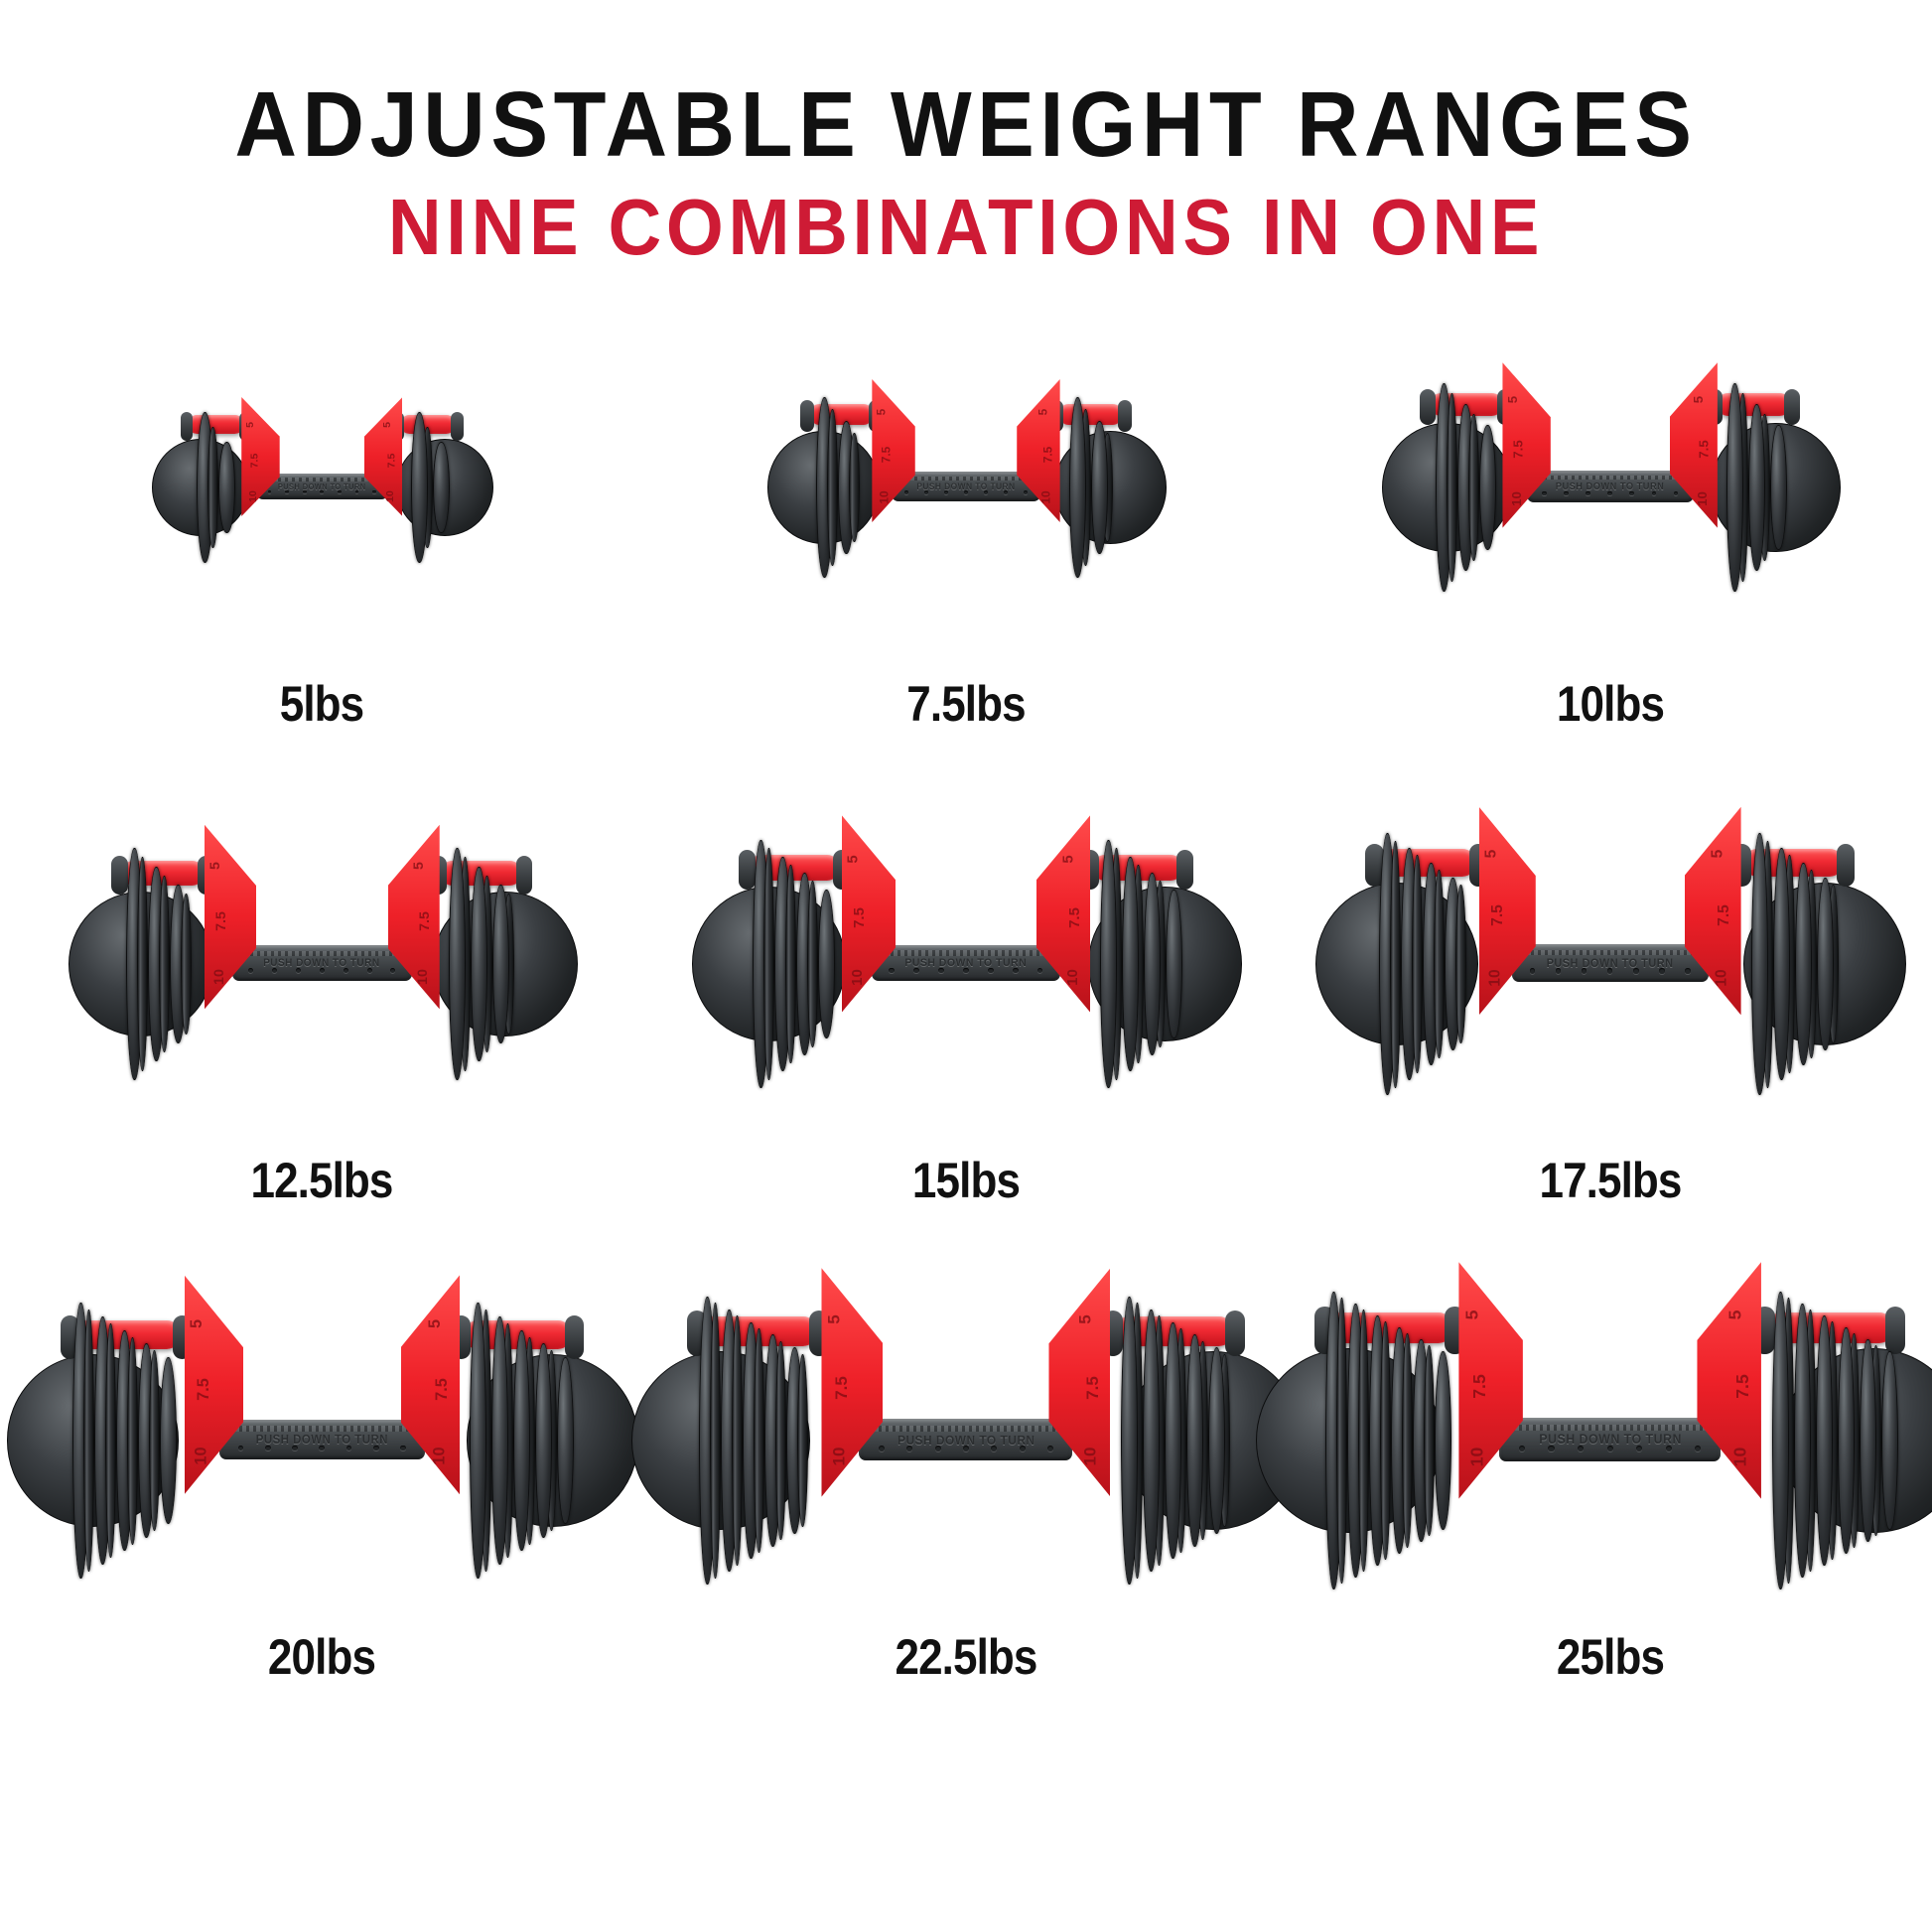 This screenshot has width=1932, height=1932. Describe the element at coordinates (967, 536) in the screenshot. I see `dumbbell-cell: 5 7.5 10 PUSH DOWN TO TURN 5 7.5 10 7.5lbs` at that location.